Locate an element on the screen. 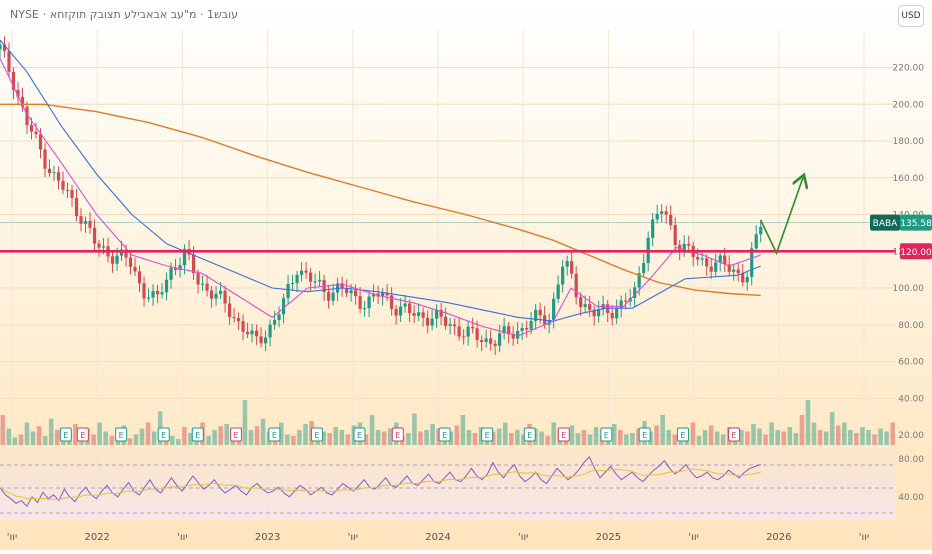 The height and width of the screenshot is (554, 932). price-tick-label: 220.00 is located at coordinates (909, 69).